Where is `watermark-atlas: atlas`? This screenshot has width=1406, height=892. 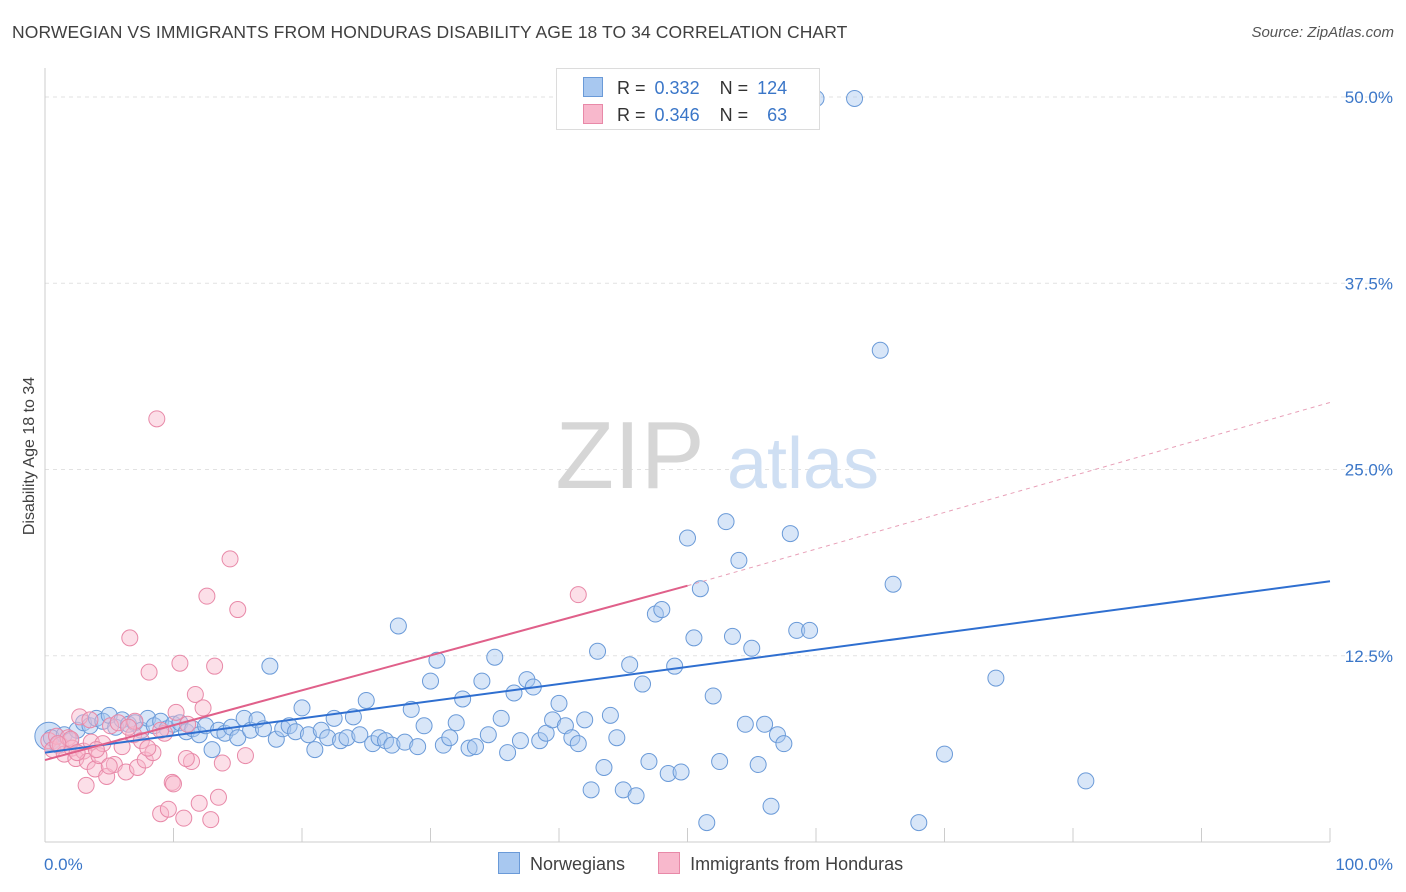
watermark-atlas: atlas is located at coordinates (803, 464).